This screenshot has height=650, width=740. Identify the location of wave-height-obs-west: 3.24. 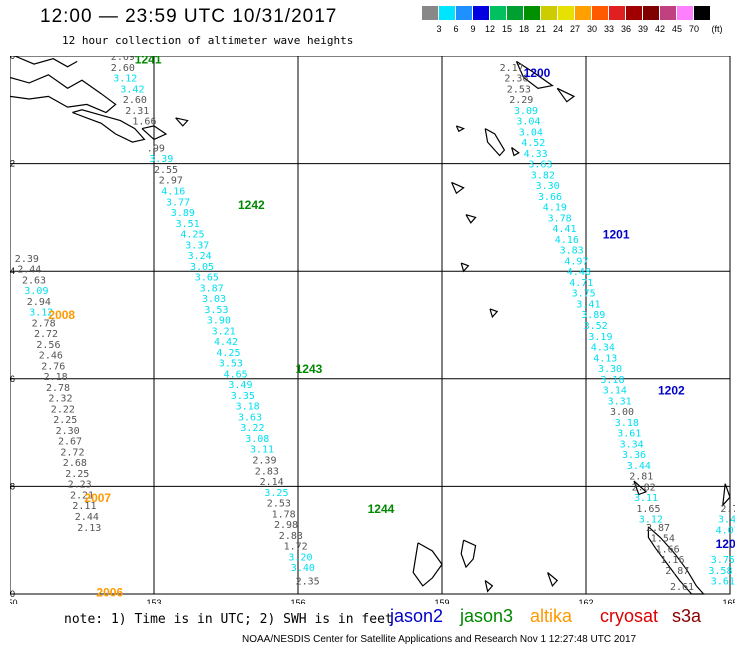
(200, 256).